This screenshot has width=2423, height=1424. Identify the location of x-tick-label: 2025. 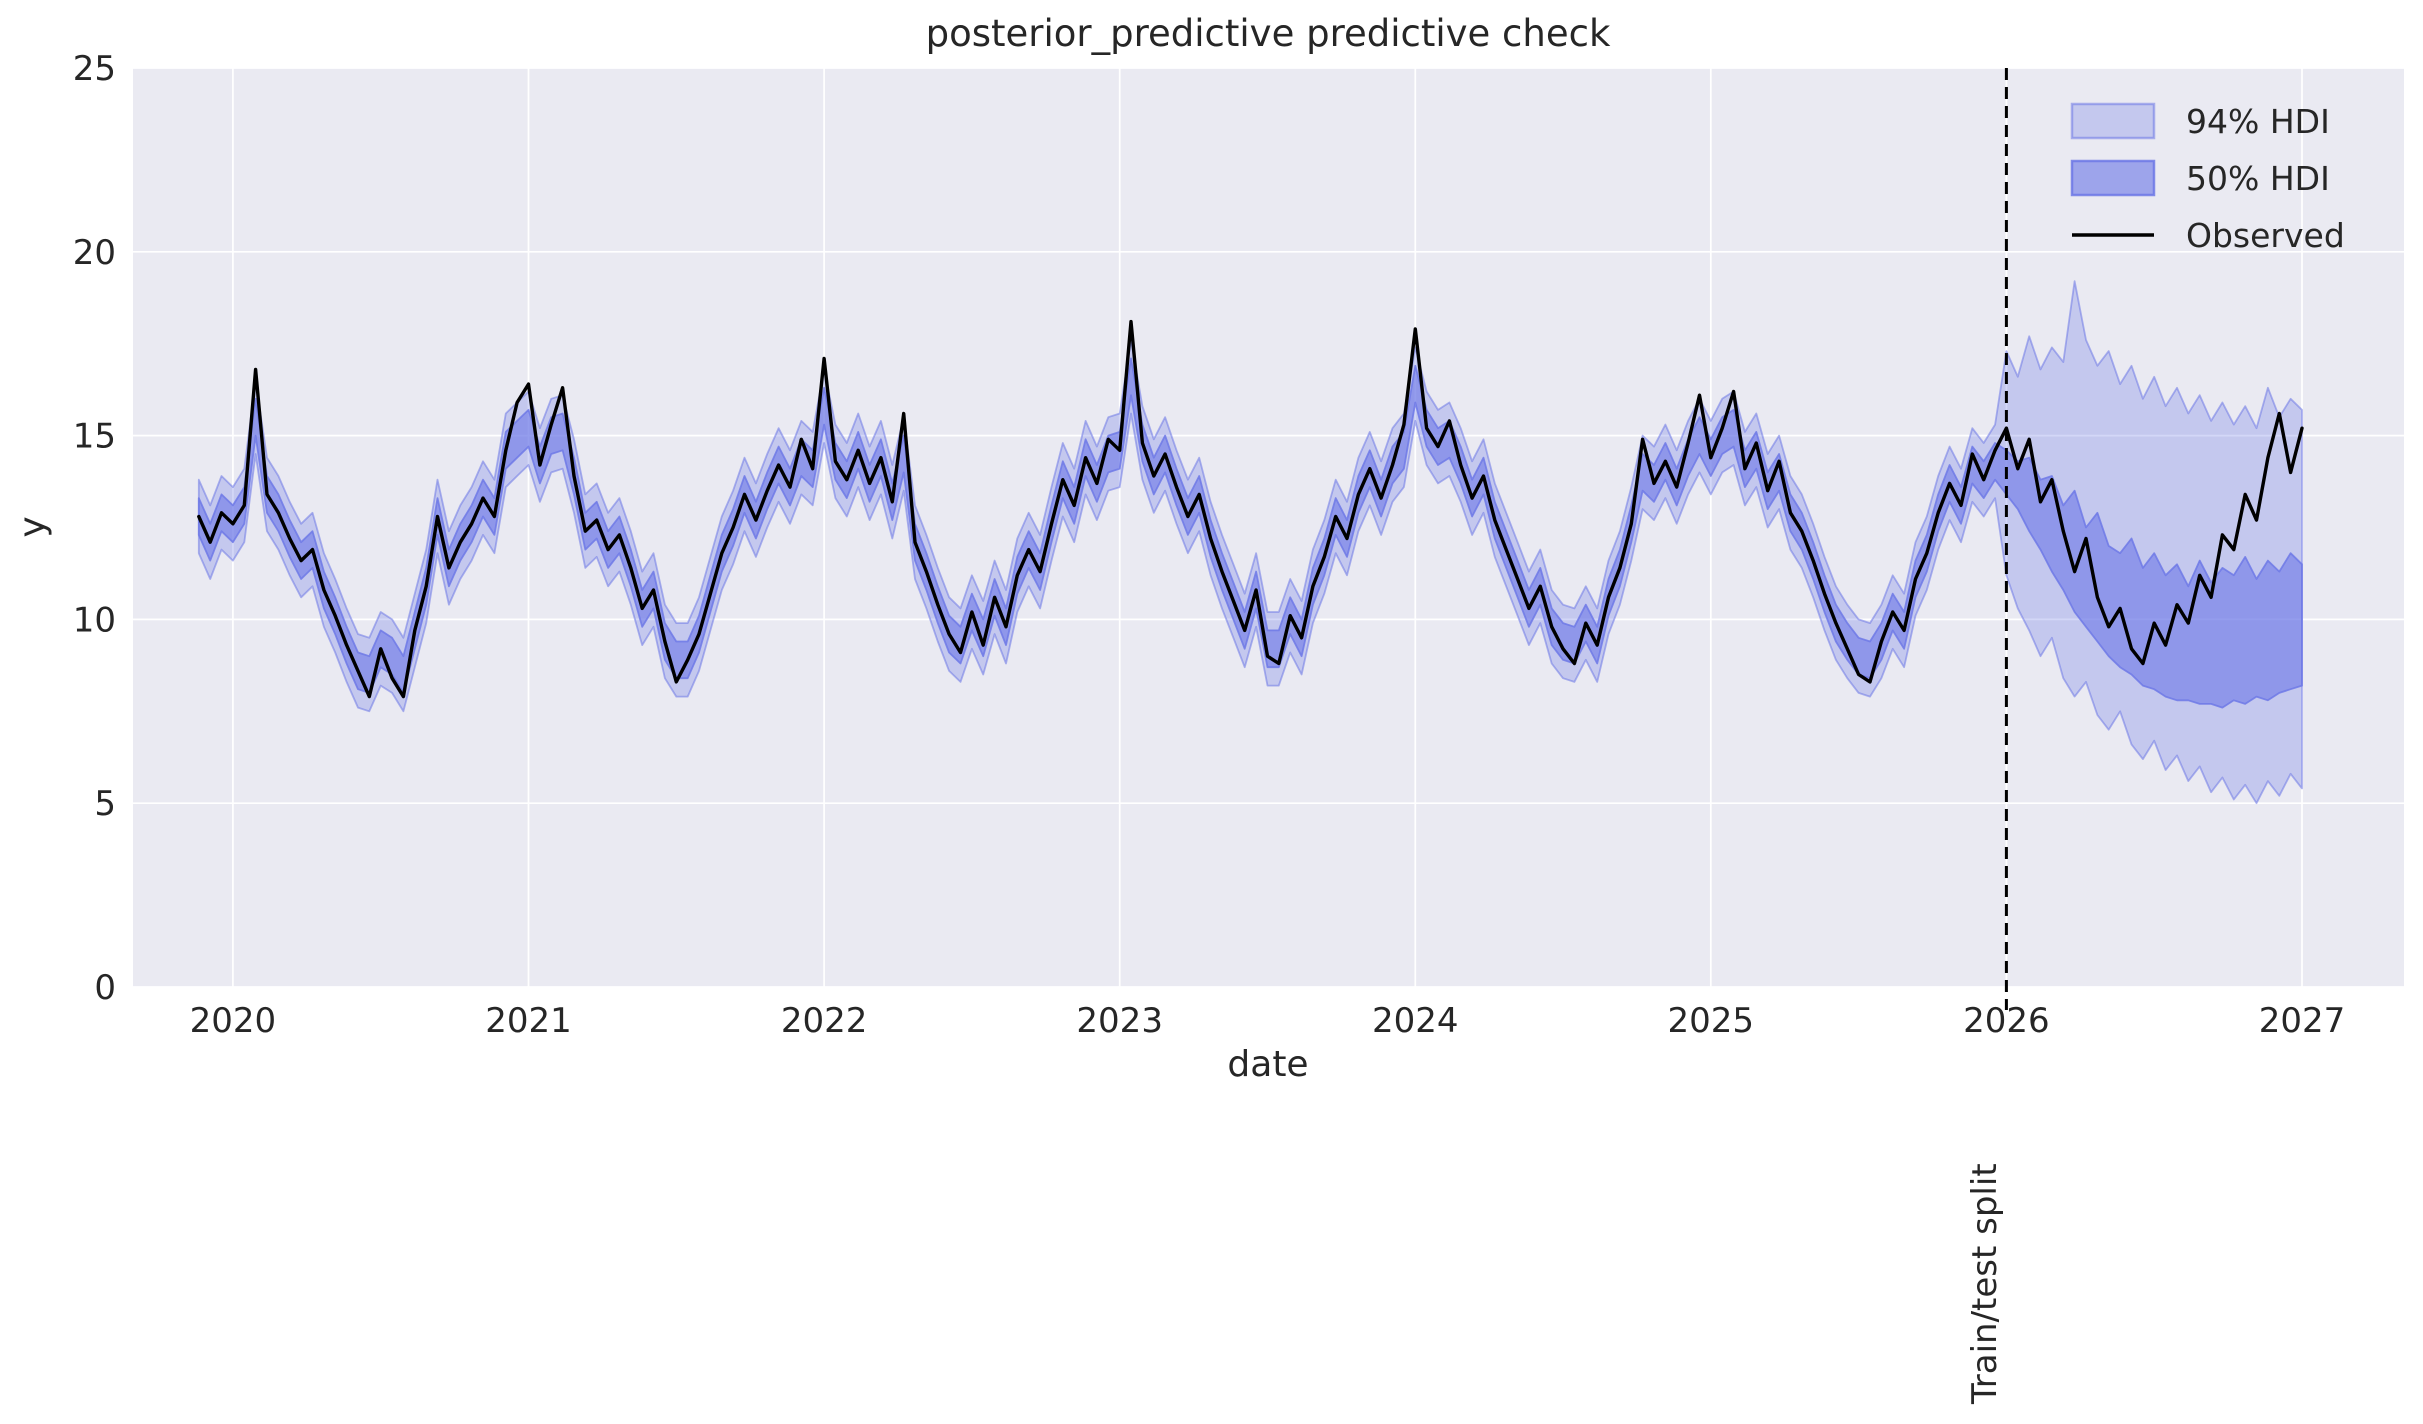
(1711, 1021).